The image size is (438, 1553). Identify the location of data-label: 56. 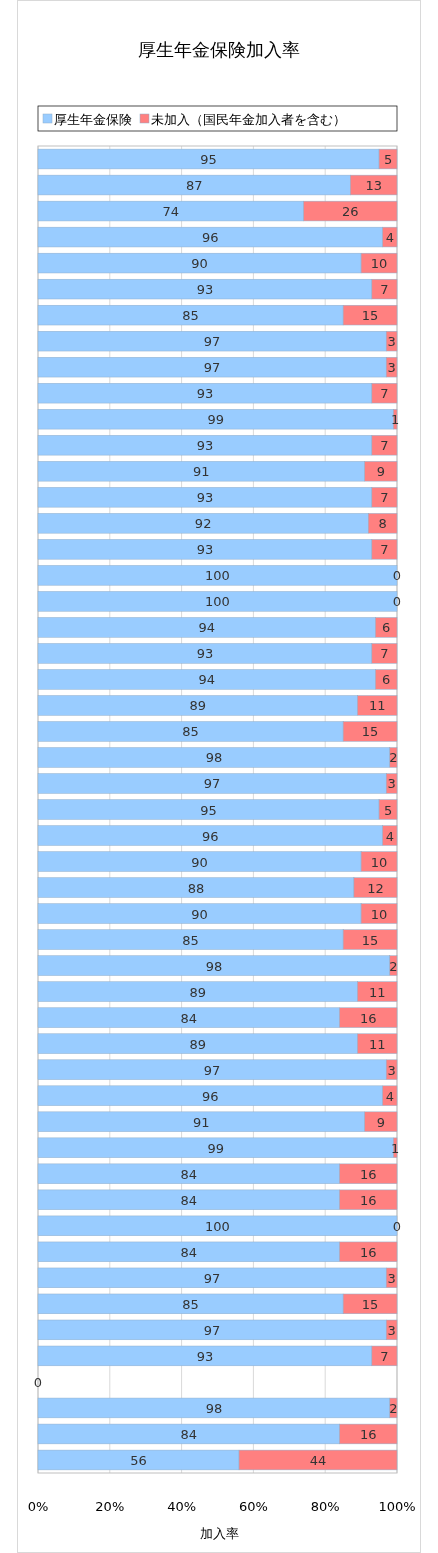
(138, 1460).